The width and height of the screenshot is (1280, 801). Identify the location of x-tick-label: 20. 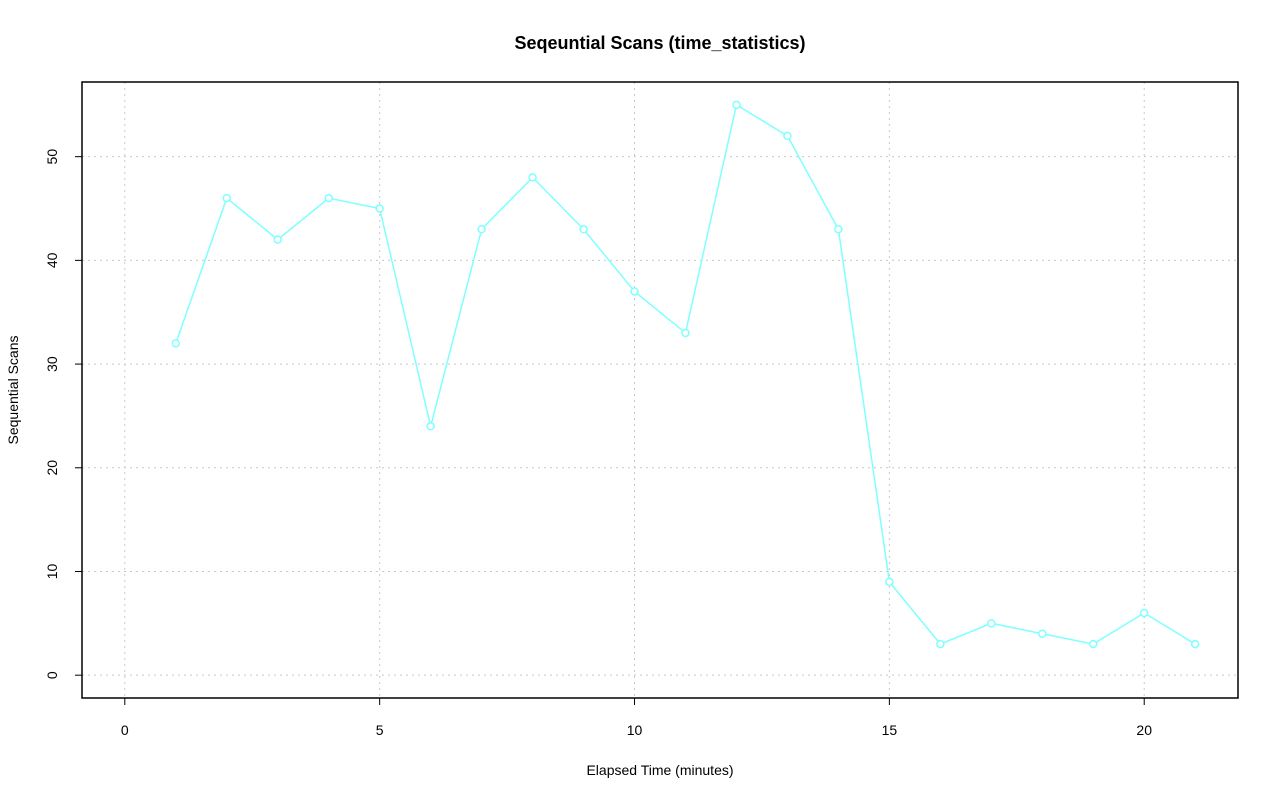
(1144, 730).